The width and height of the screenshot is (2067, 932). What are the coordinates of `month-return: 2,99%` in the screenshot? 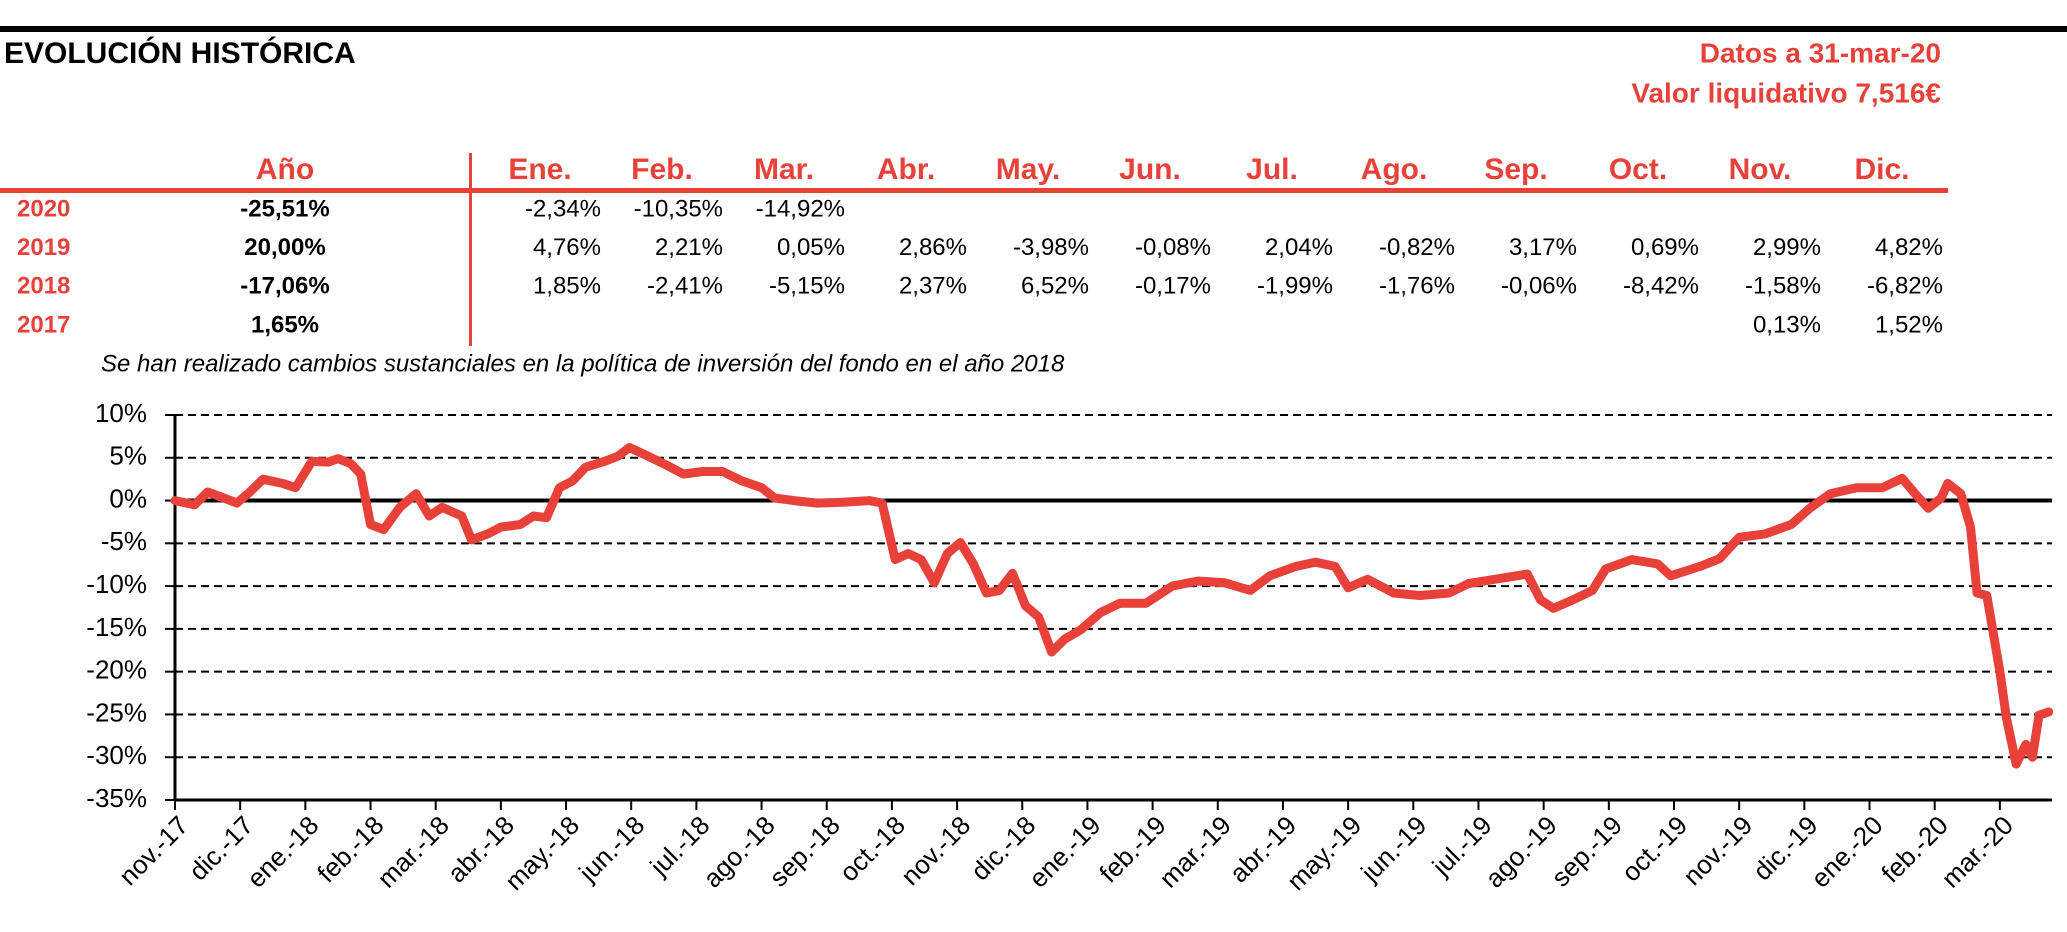 It's located at (1787, 247).